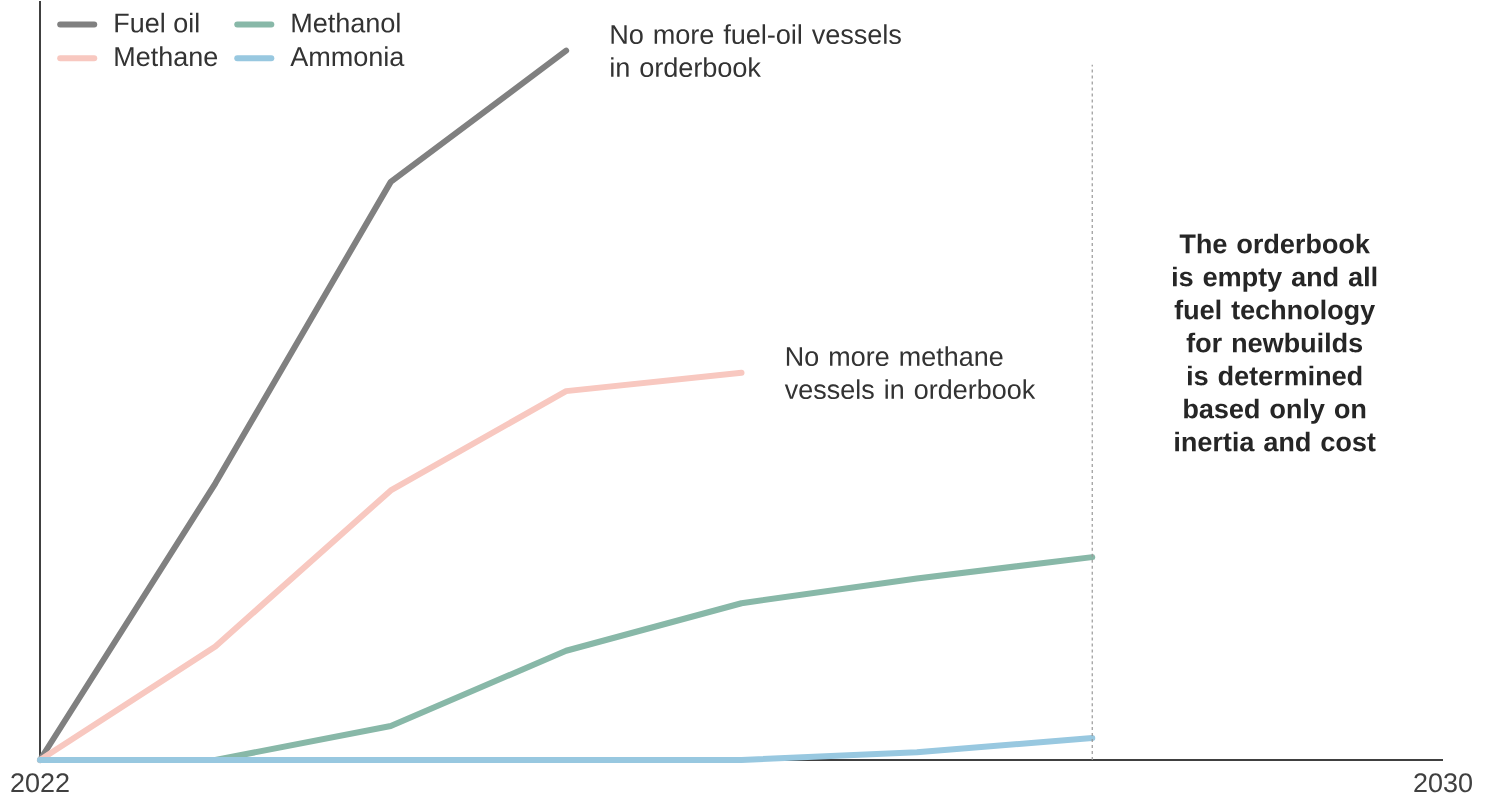 The image size is (1485, 810). What do you see at coordinates (347, 56) in the screenshot?
I see `legend-label: Ammonia` at bounding box center [347, 56].